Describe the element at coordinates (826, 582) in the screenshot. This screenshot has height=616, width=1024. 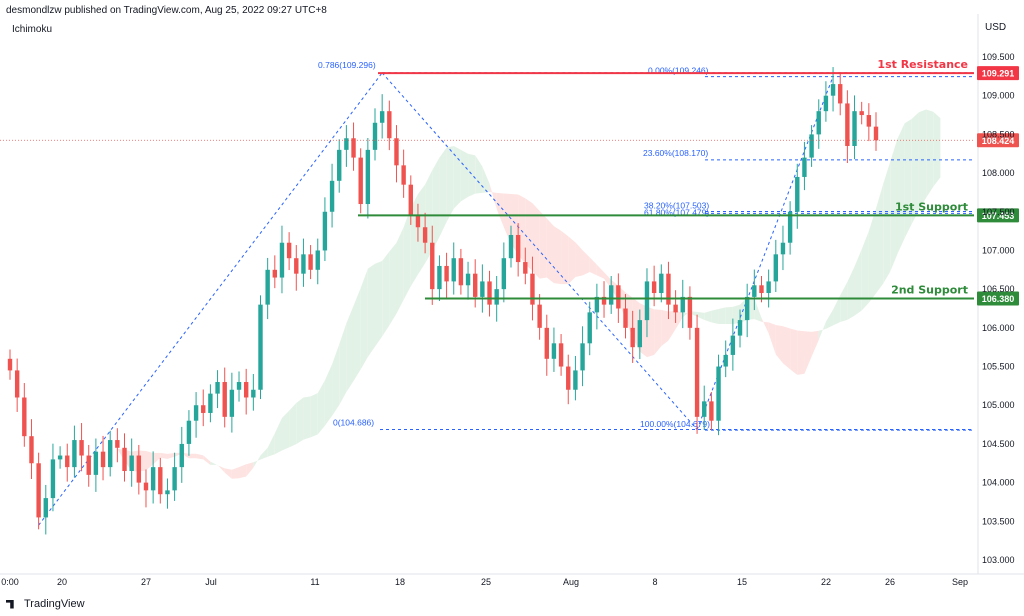
I see `x-tick-label: 22` at that location.